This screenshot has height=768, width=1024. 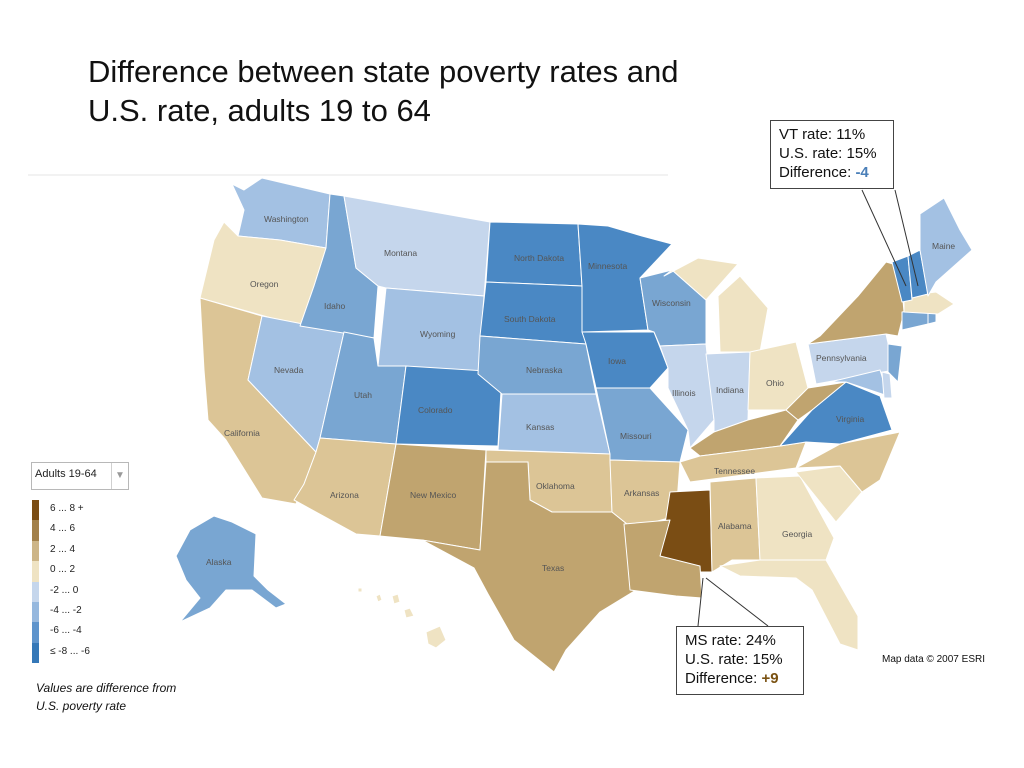 I want to click on note-line-1: Values are difference from, so click(x=106, y=688).